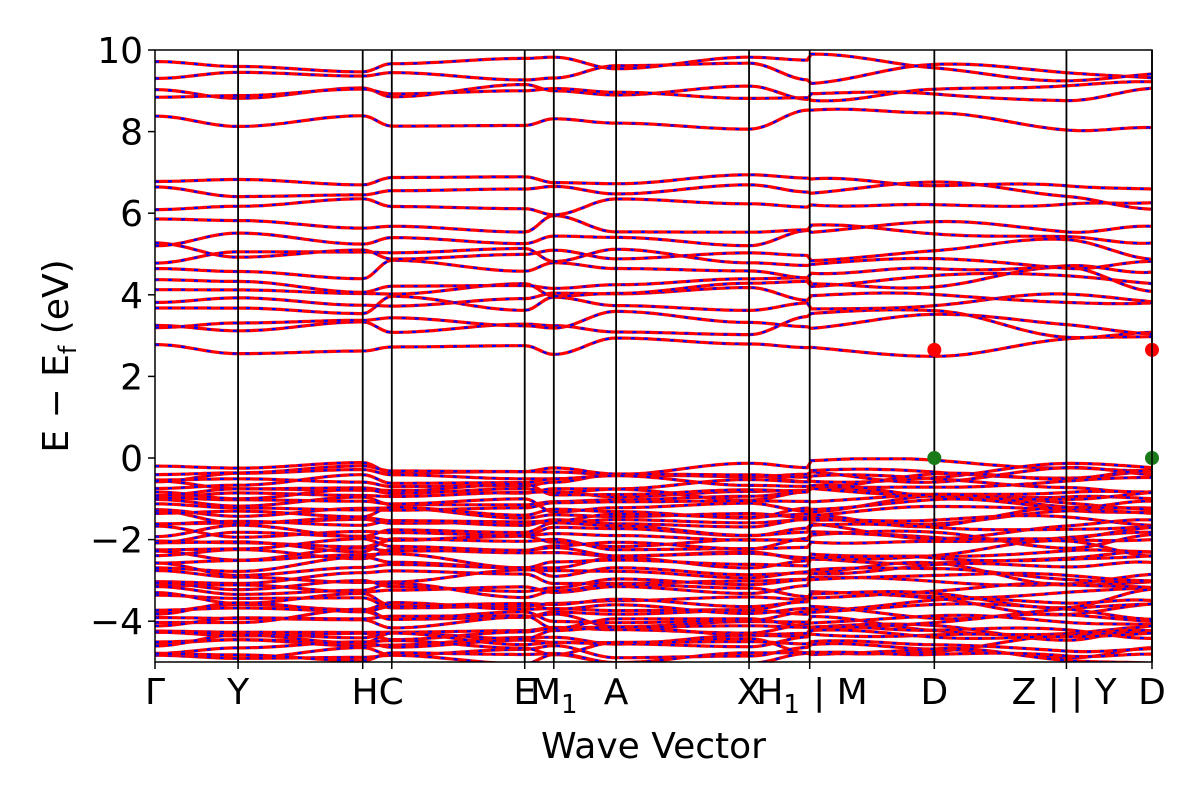 Image resolution: width=1200 pixels, height=804 pixels. I want to click on y-tick-label: 4, so click(131, 296).